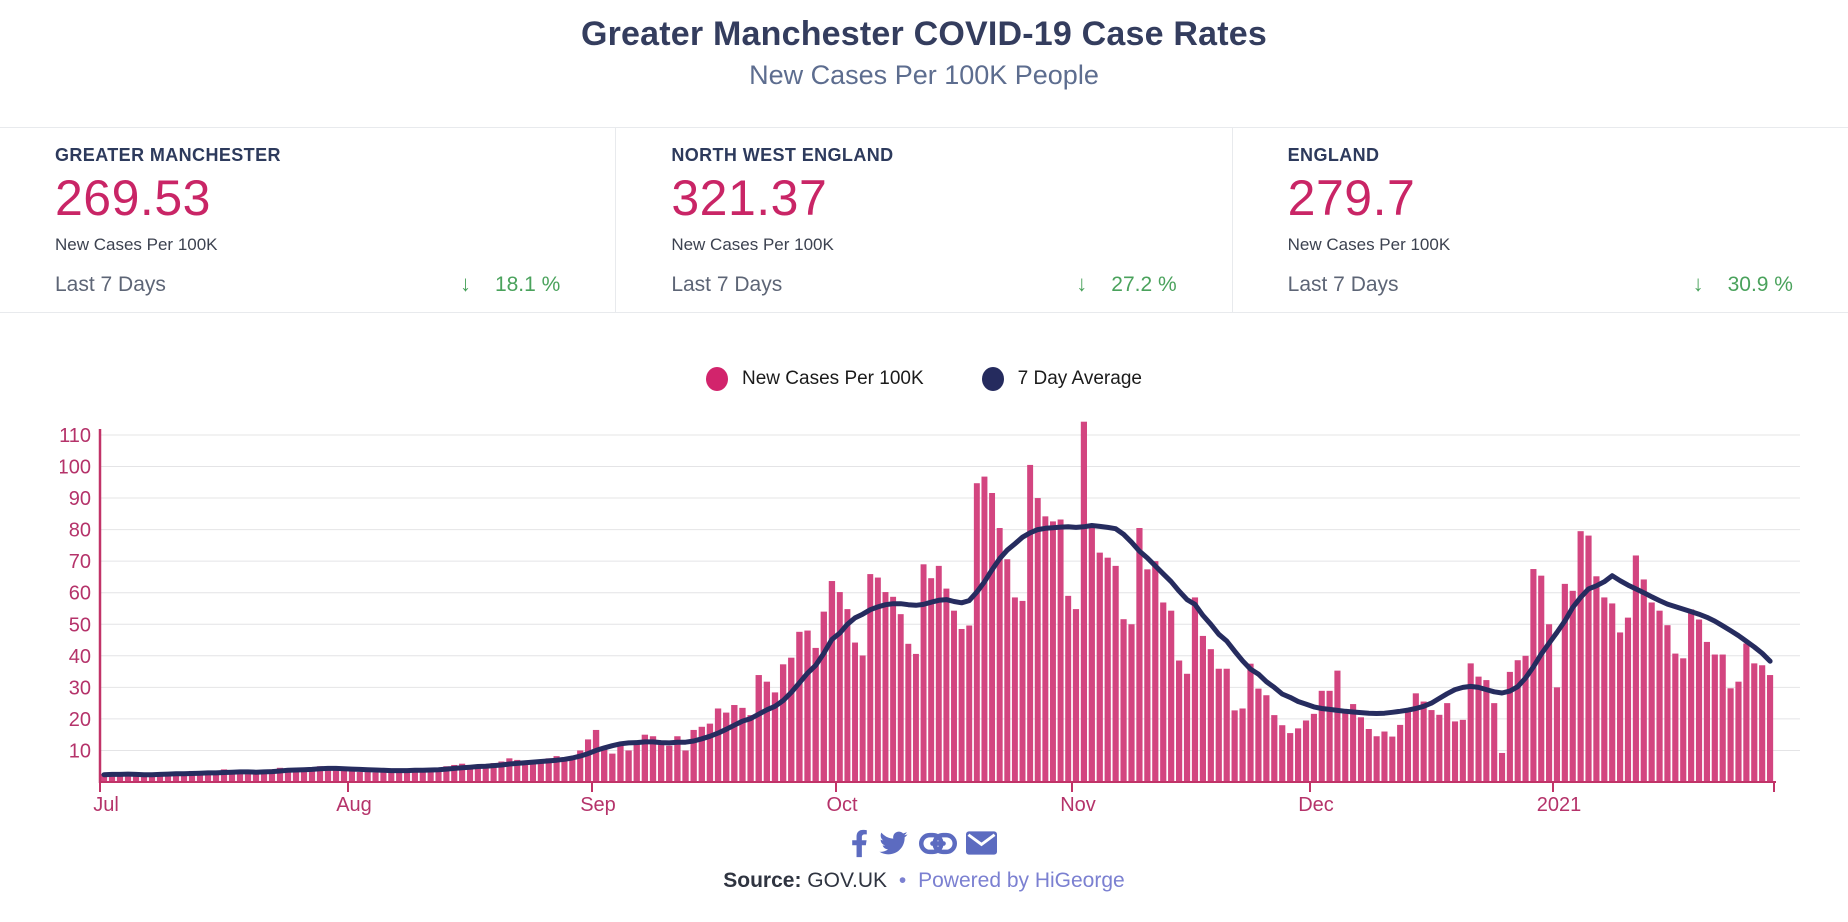  I want to click on twitter-icon, so click(893, 843).